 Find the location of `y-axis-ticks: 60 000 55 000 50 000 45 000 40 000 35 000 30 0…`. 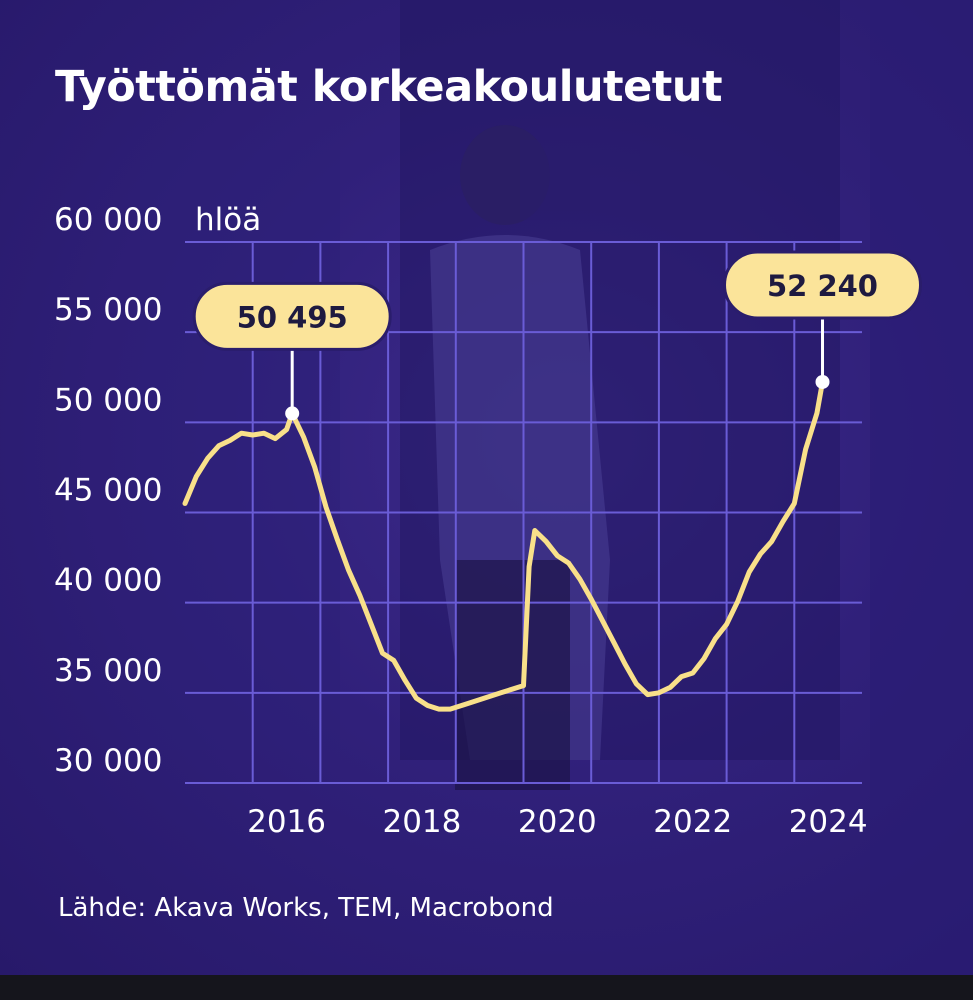

y-axis-ticks: 60 000 55 000 50 000 45 000 40 000 35 000 30 0… is located at coordinates (108, 490).